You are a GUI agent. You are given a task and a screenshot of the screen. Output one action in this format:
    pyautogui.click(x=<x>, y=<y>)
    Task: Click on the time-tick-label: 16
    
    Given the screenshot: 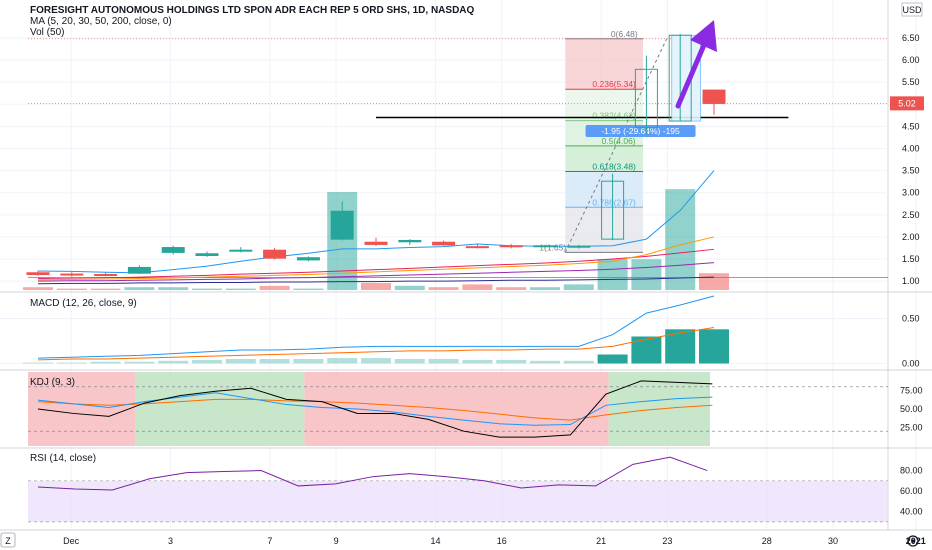 What is the action you would take?
    pyautogui.click(x=502, y=541)
    